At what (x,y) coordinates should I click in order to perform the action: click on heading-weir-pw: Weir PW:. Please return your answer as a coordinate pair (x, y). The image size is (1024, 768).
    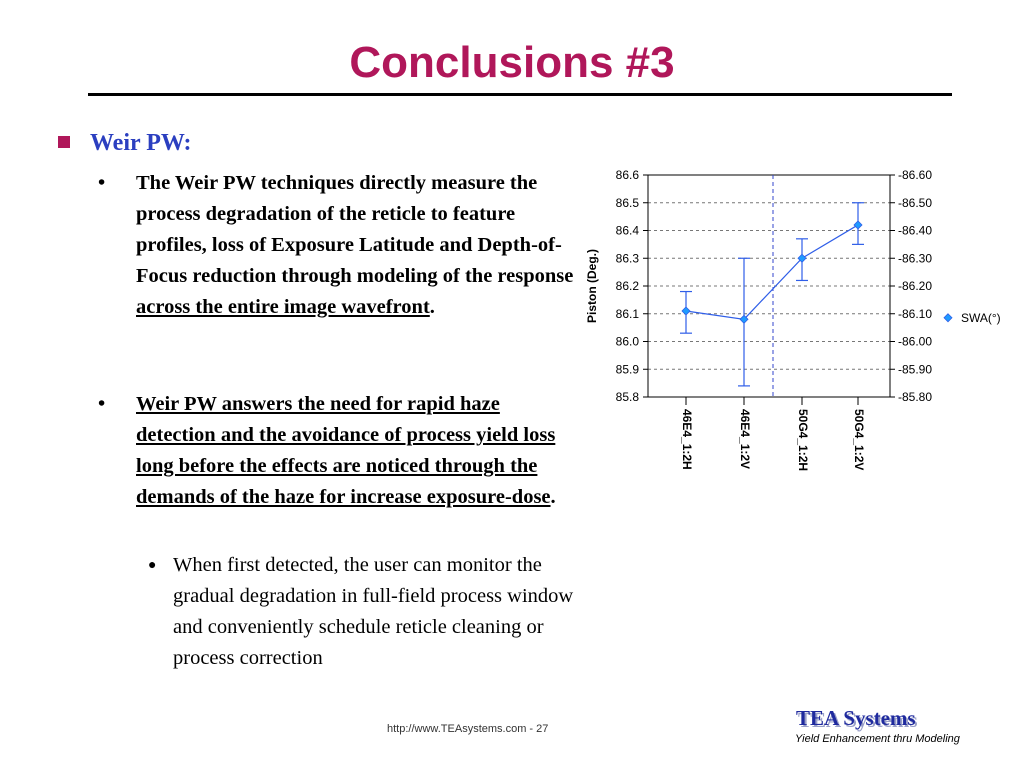
    Looking at the image, I should click on (125, 143).